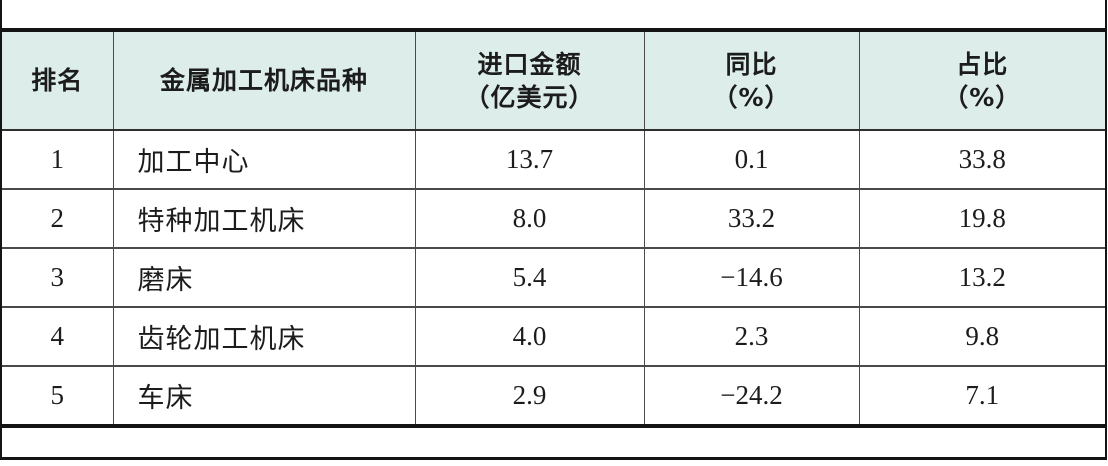 This screenshot has width=1108, height=466. Describe the element at coordinates (264, 278) in the screenshot. I see `cell-variety: 磨床` at that location.